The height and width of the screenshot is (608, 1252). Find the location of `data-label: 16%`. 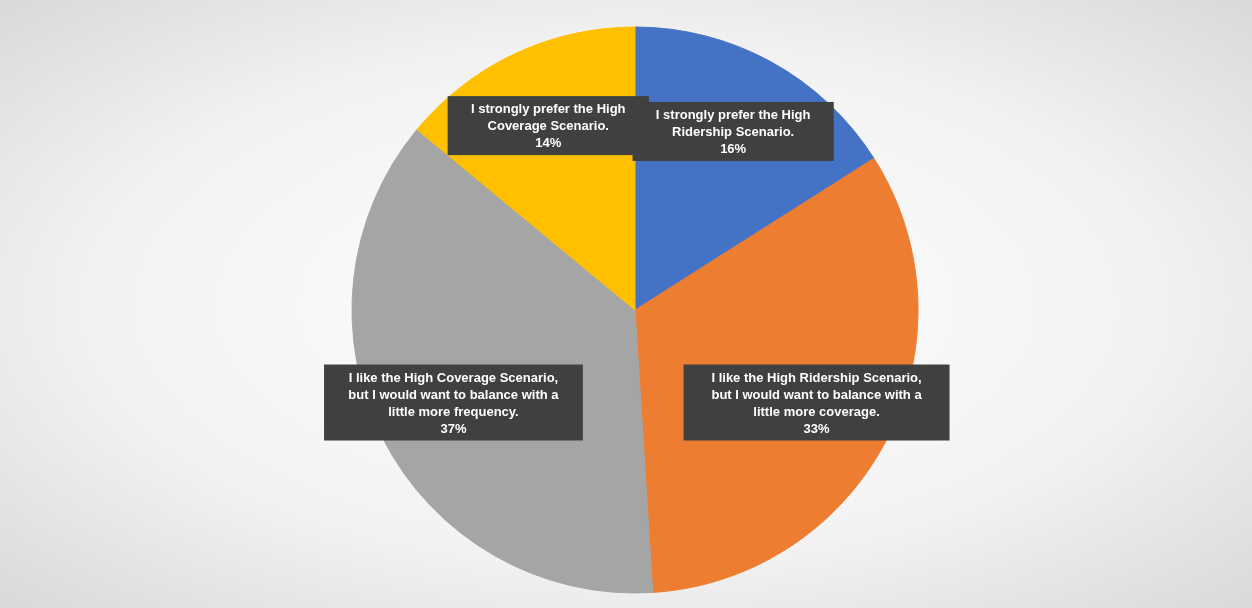

data-label: 16% is located at coordinates (733, 148).